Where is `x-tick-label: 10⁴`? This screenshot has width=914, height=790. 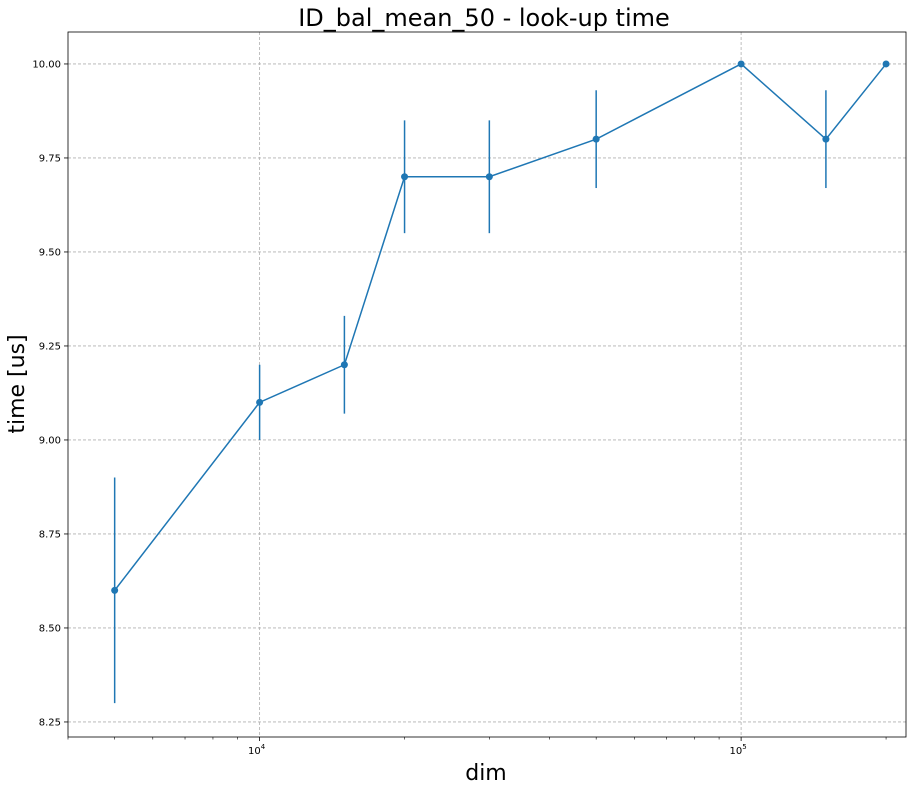
x-tick-label: 10⁴ is located at coordinates (257, 750).